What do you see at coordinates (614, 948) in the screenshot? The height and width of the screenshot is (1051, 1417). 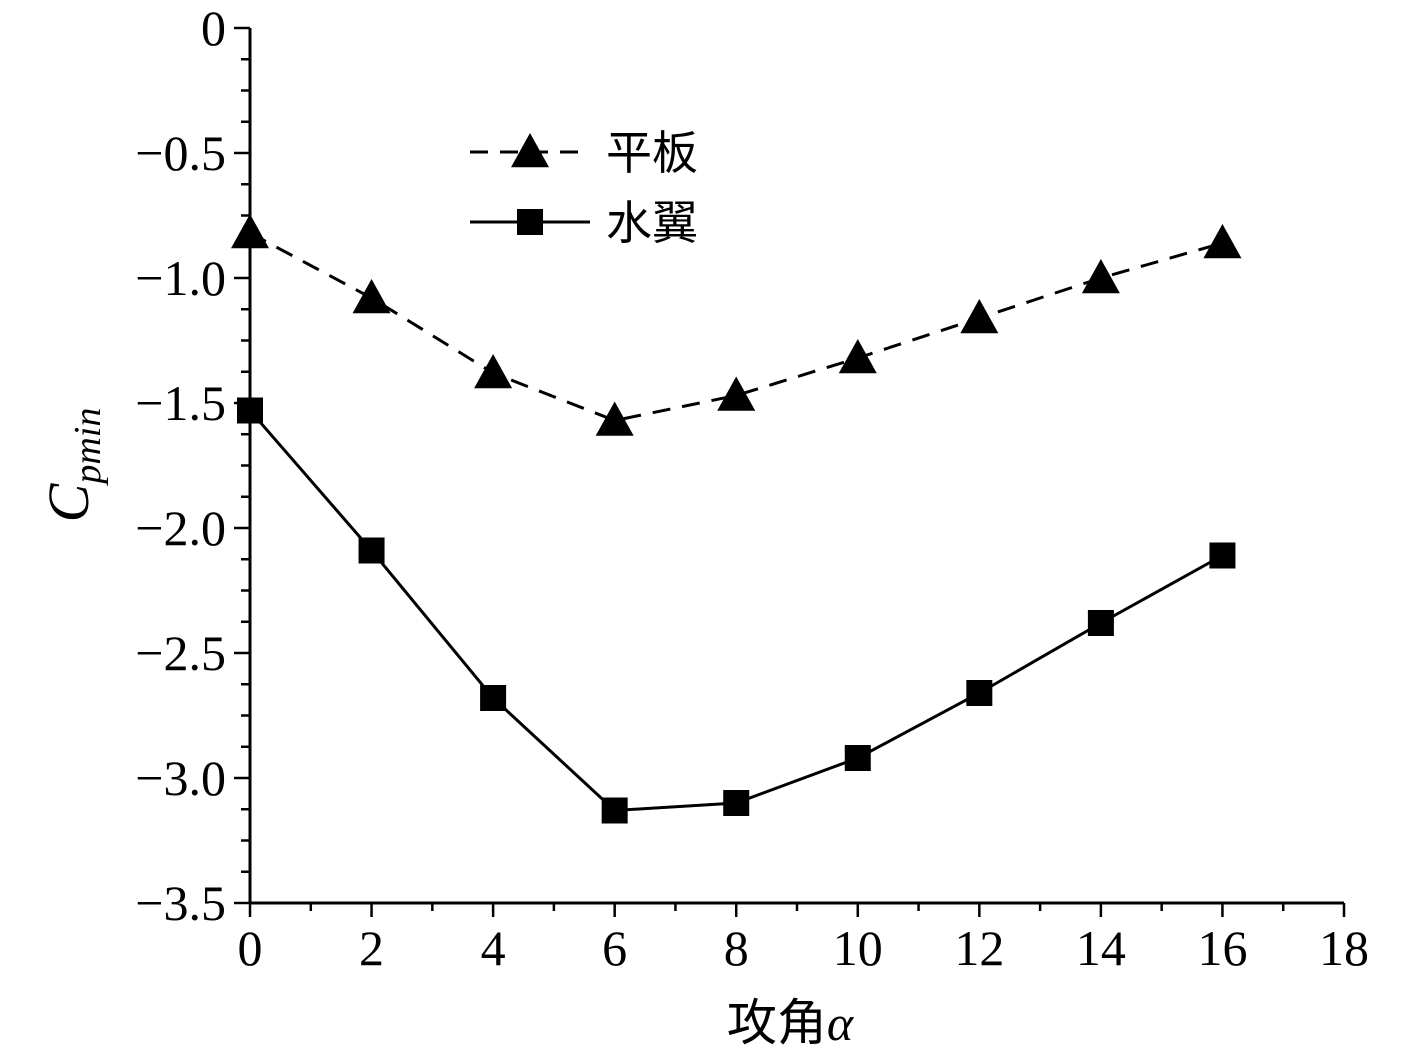 I see `x-tick-label: 6` at bounding box center [614, 948].